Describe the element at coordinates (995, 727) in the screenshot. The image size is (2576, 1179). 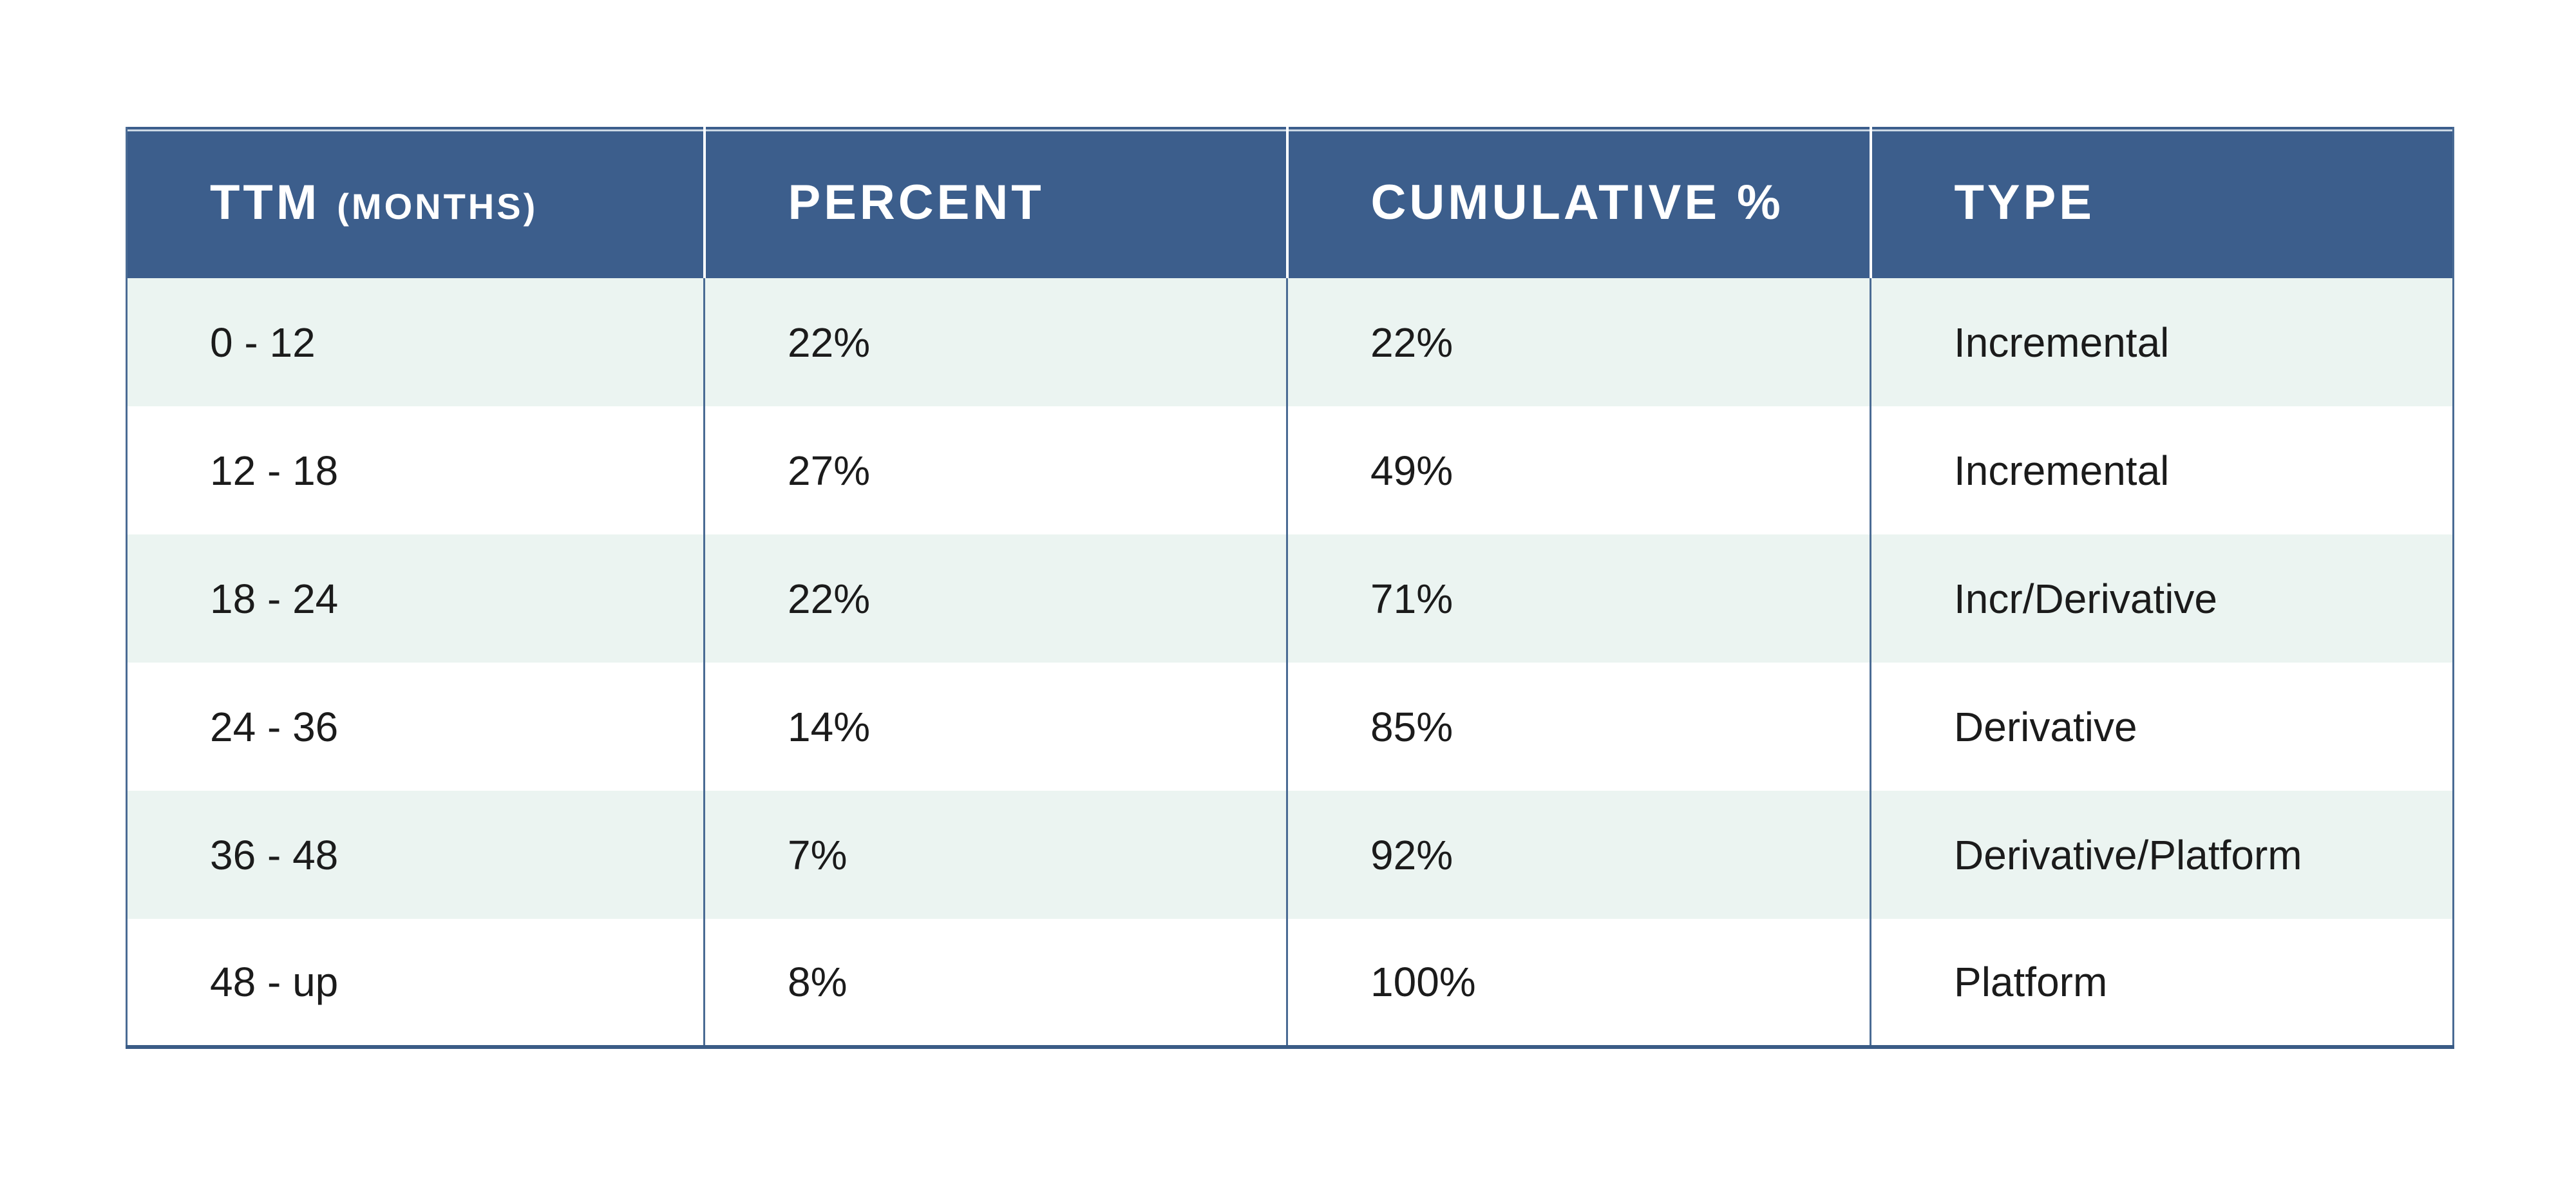
I see `cell-percent: 14%` at that location.